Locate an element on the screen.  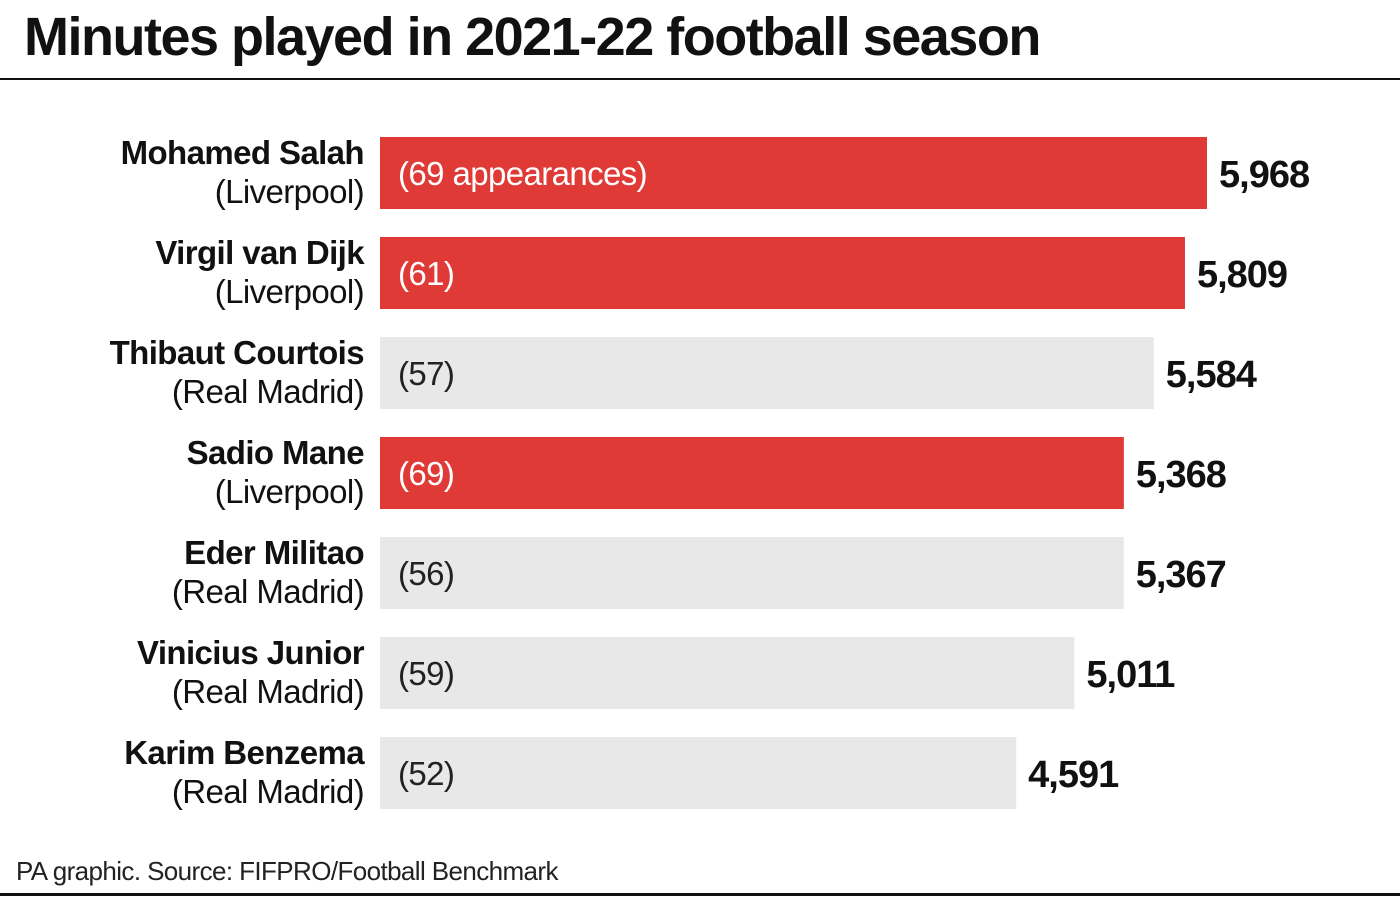
value-label: 5,367 is located at coordinates (1181, 575).